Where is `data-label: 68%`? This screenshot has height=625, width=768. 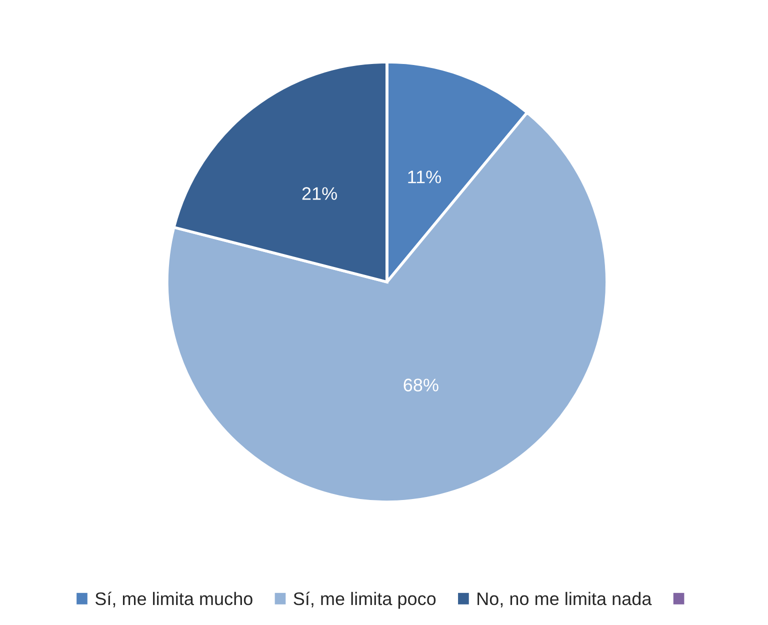 data-label: 68% is located at coordinates (421, 385).